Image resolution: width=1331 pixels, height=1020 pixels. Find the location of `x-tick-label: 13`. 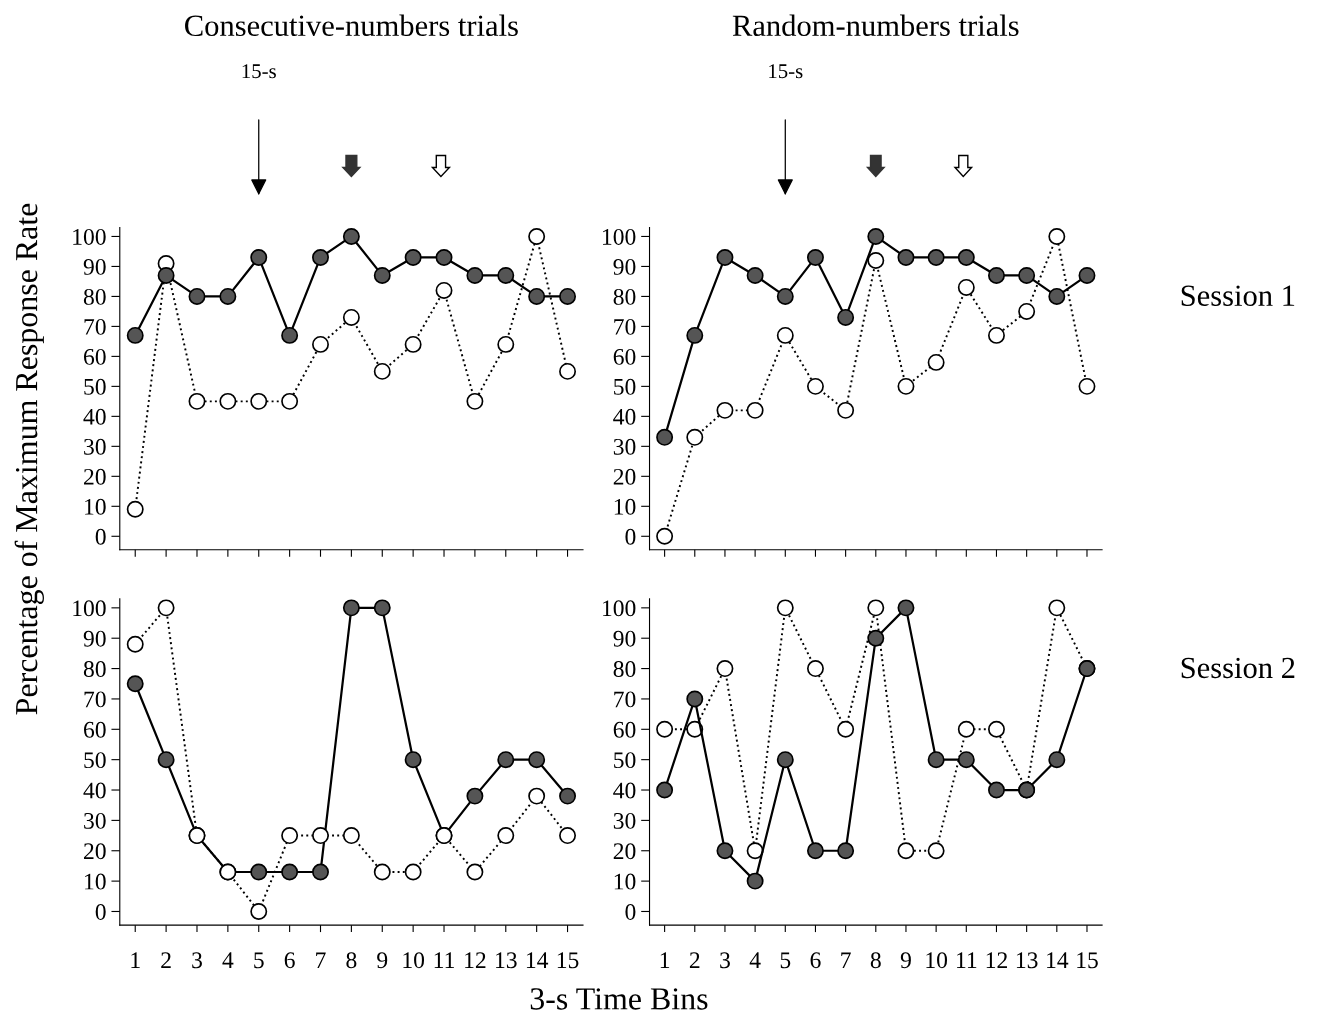

x-tick-label: 13 is located at coordinates (1027, 960).